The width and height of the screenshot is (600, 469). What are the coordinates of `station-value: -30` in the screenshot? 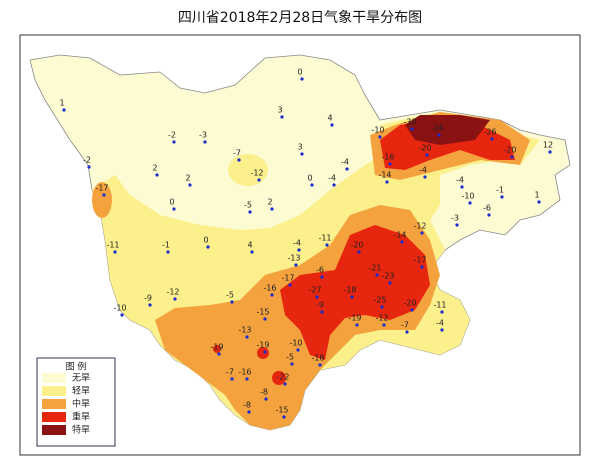 It's located at (409, 122).